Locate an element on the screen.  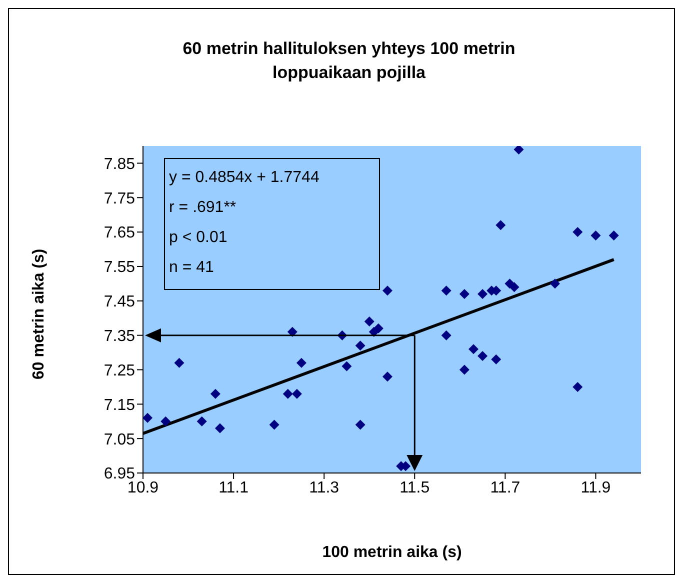
x-tick-label: 11.5 is located at coordinates (415, 487).